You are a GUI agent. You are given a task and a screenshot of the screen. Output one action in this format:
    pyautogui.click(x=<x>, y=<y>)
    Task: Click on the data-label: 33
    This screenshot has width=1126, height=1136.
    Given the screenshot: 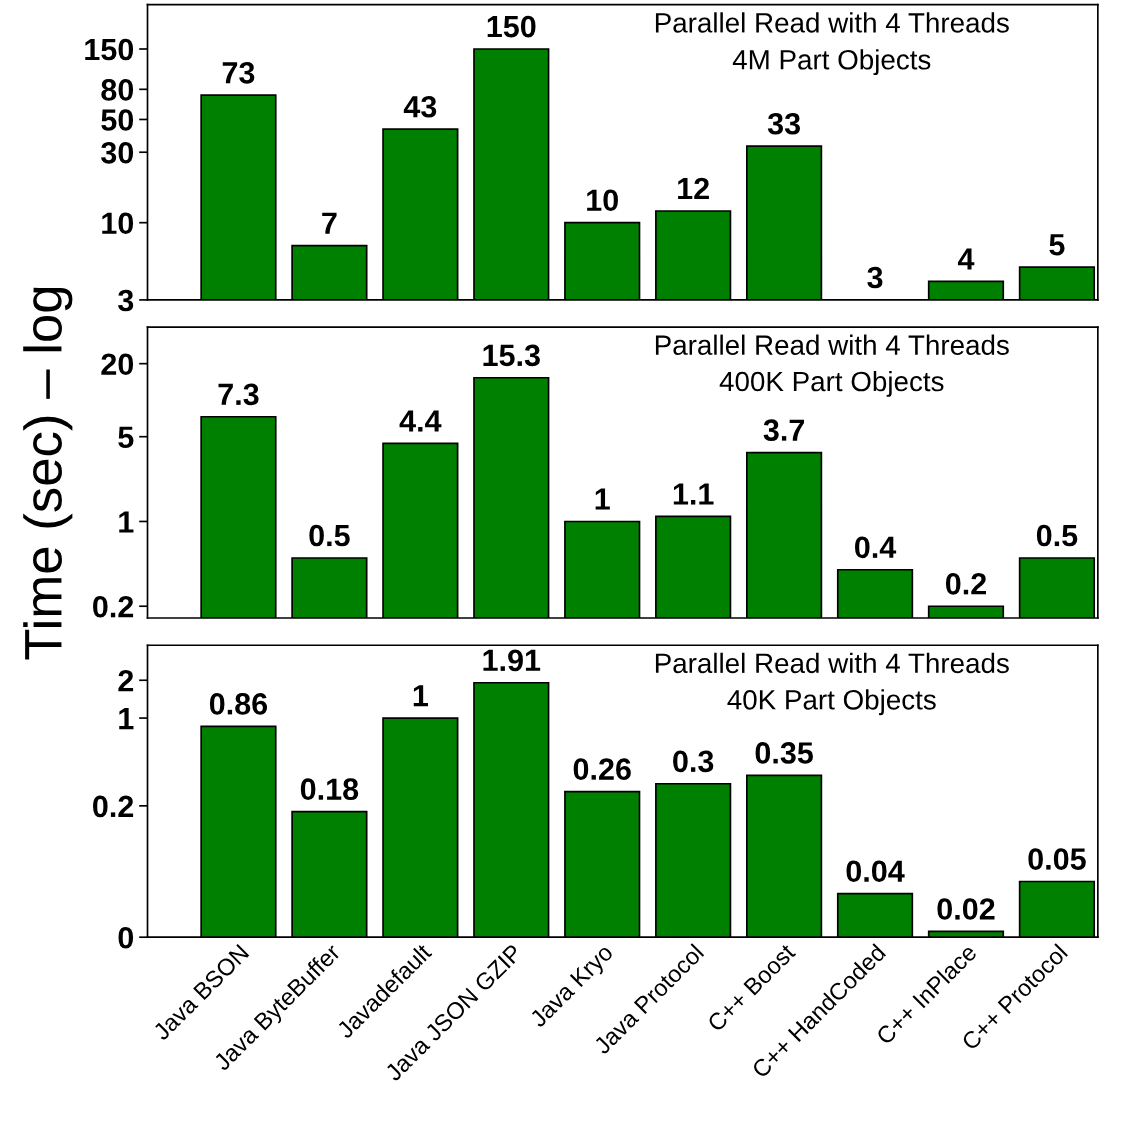 What is the action you would take?
    pyautogui.click(x=783, y=123)
    